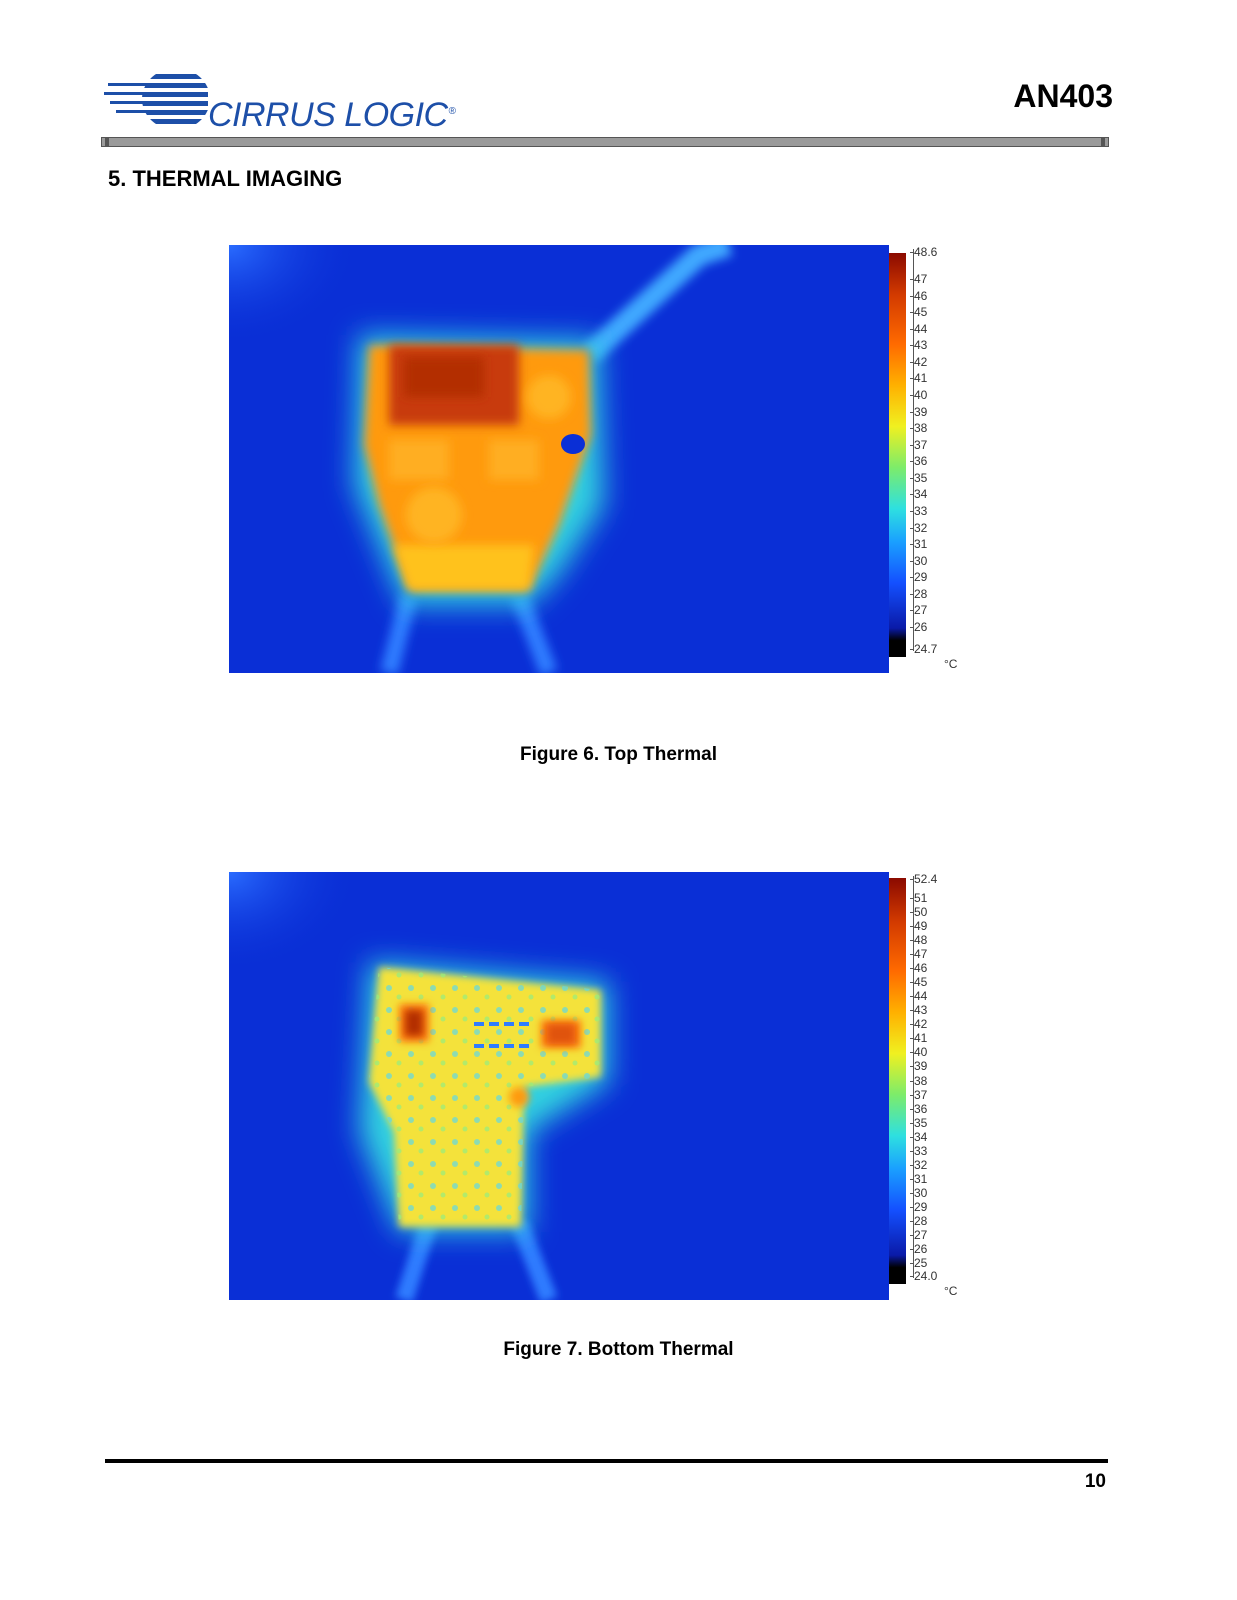 The height and width of the screenshot is (1600, 1237). What do you see at coordinates (332, 115) in the screenshot?
I see `logo-wordmark: CIRRUS LOGIC®` at bounding box center [332, 115].